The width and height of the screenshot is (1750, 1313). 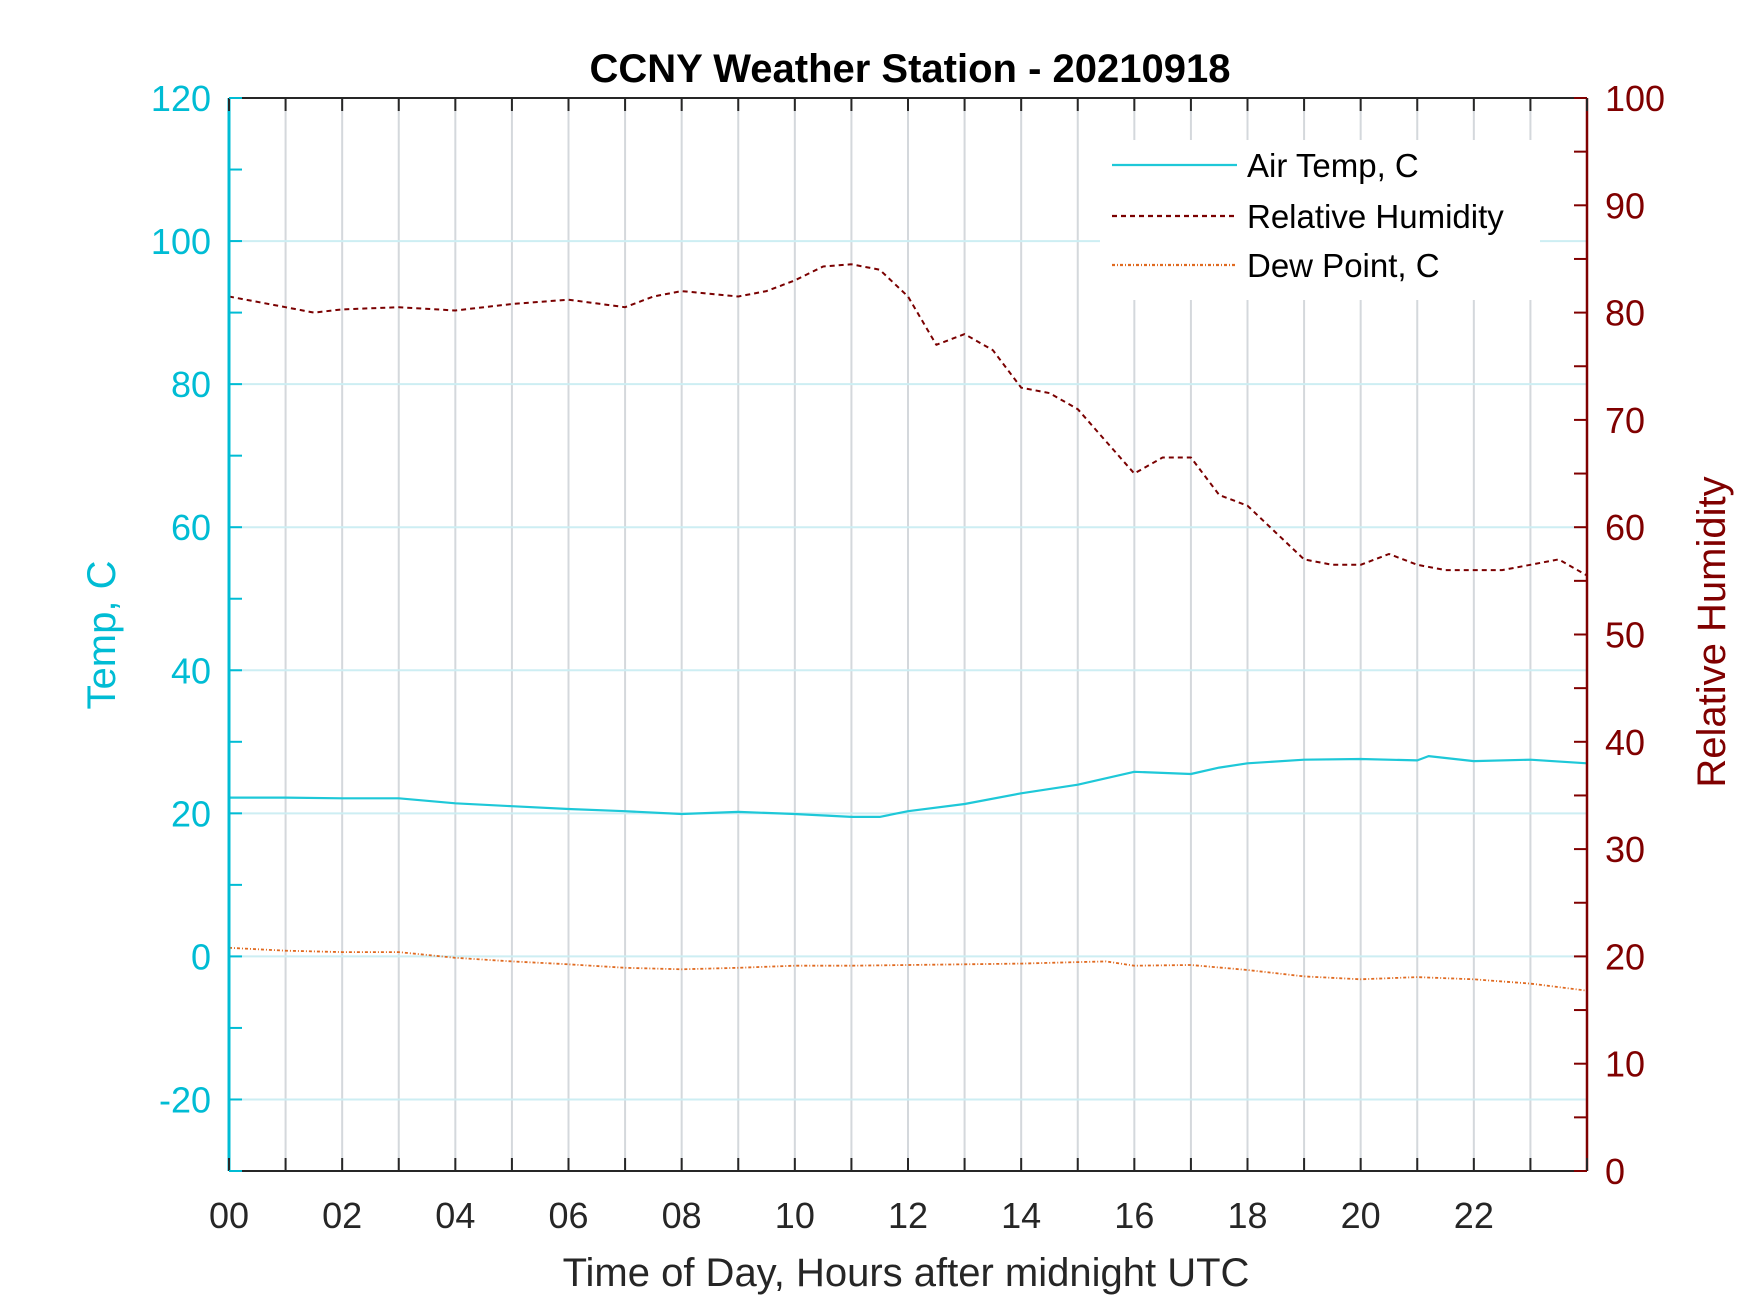 I want to click on legend-label-dew-point: Dew Point, C, so click(x=1343, y=265).